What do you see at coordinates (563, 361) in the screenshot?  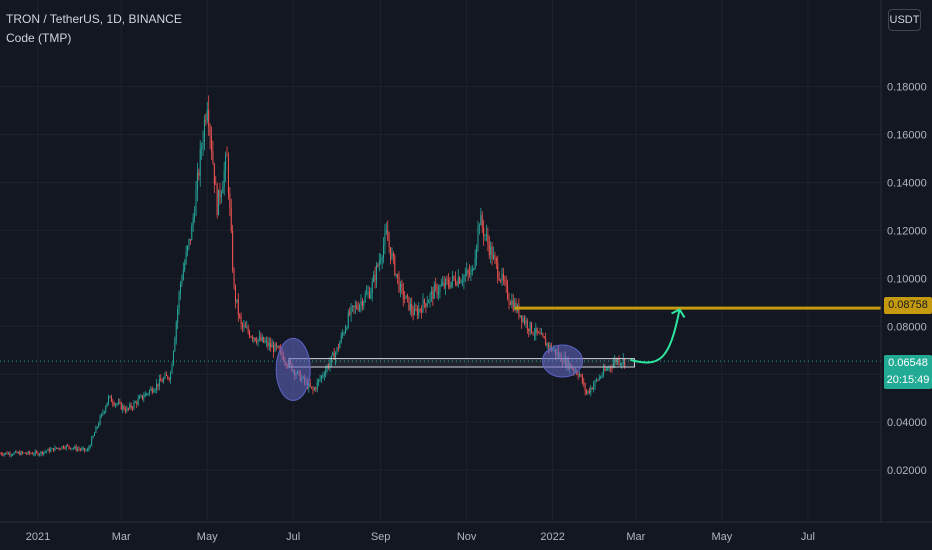 I see `highlight-ellipse-january` at bounding box center [563, 361].